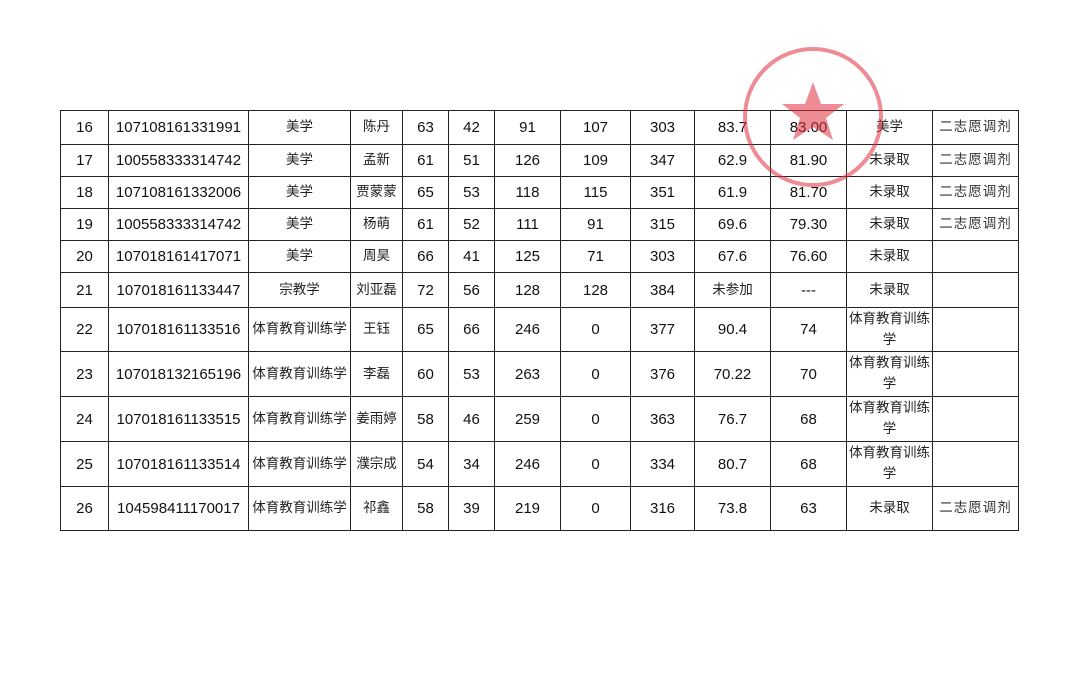 This screenshot has height=674, width=1081. Describe the element at coordinates (471, 224) in the screenshot. I see `cell-s2: 52` at that location.